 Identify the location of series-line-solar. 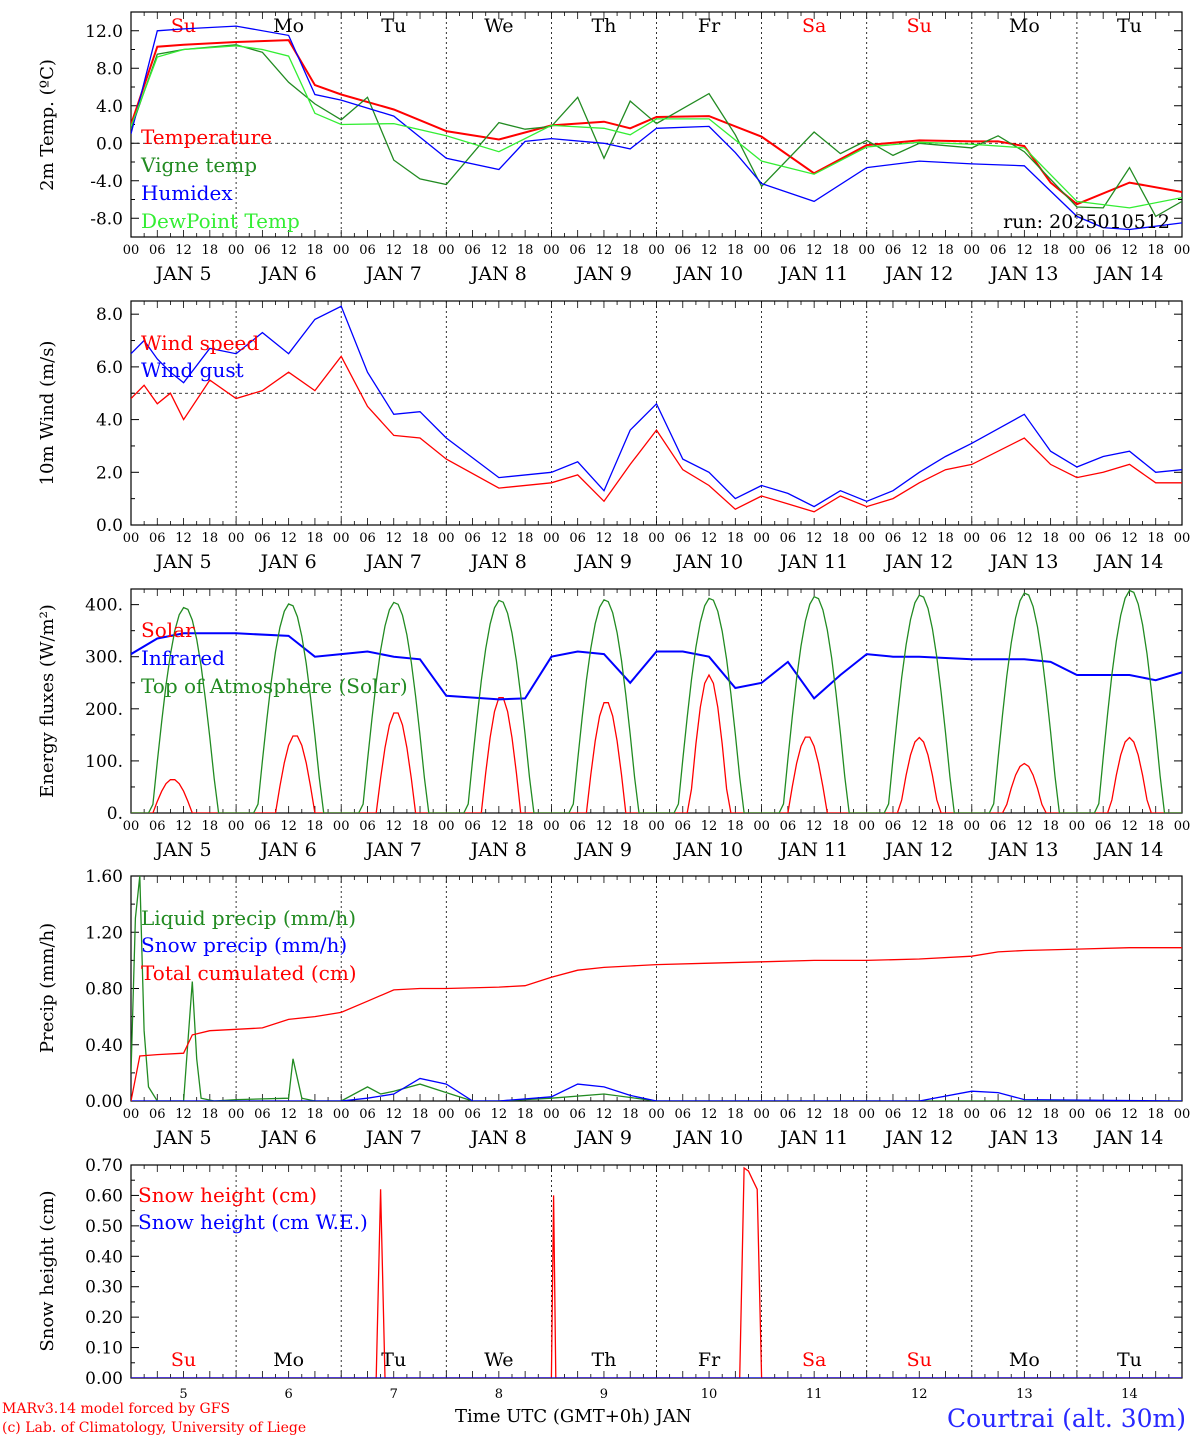
(656, 743).